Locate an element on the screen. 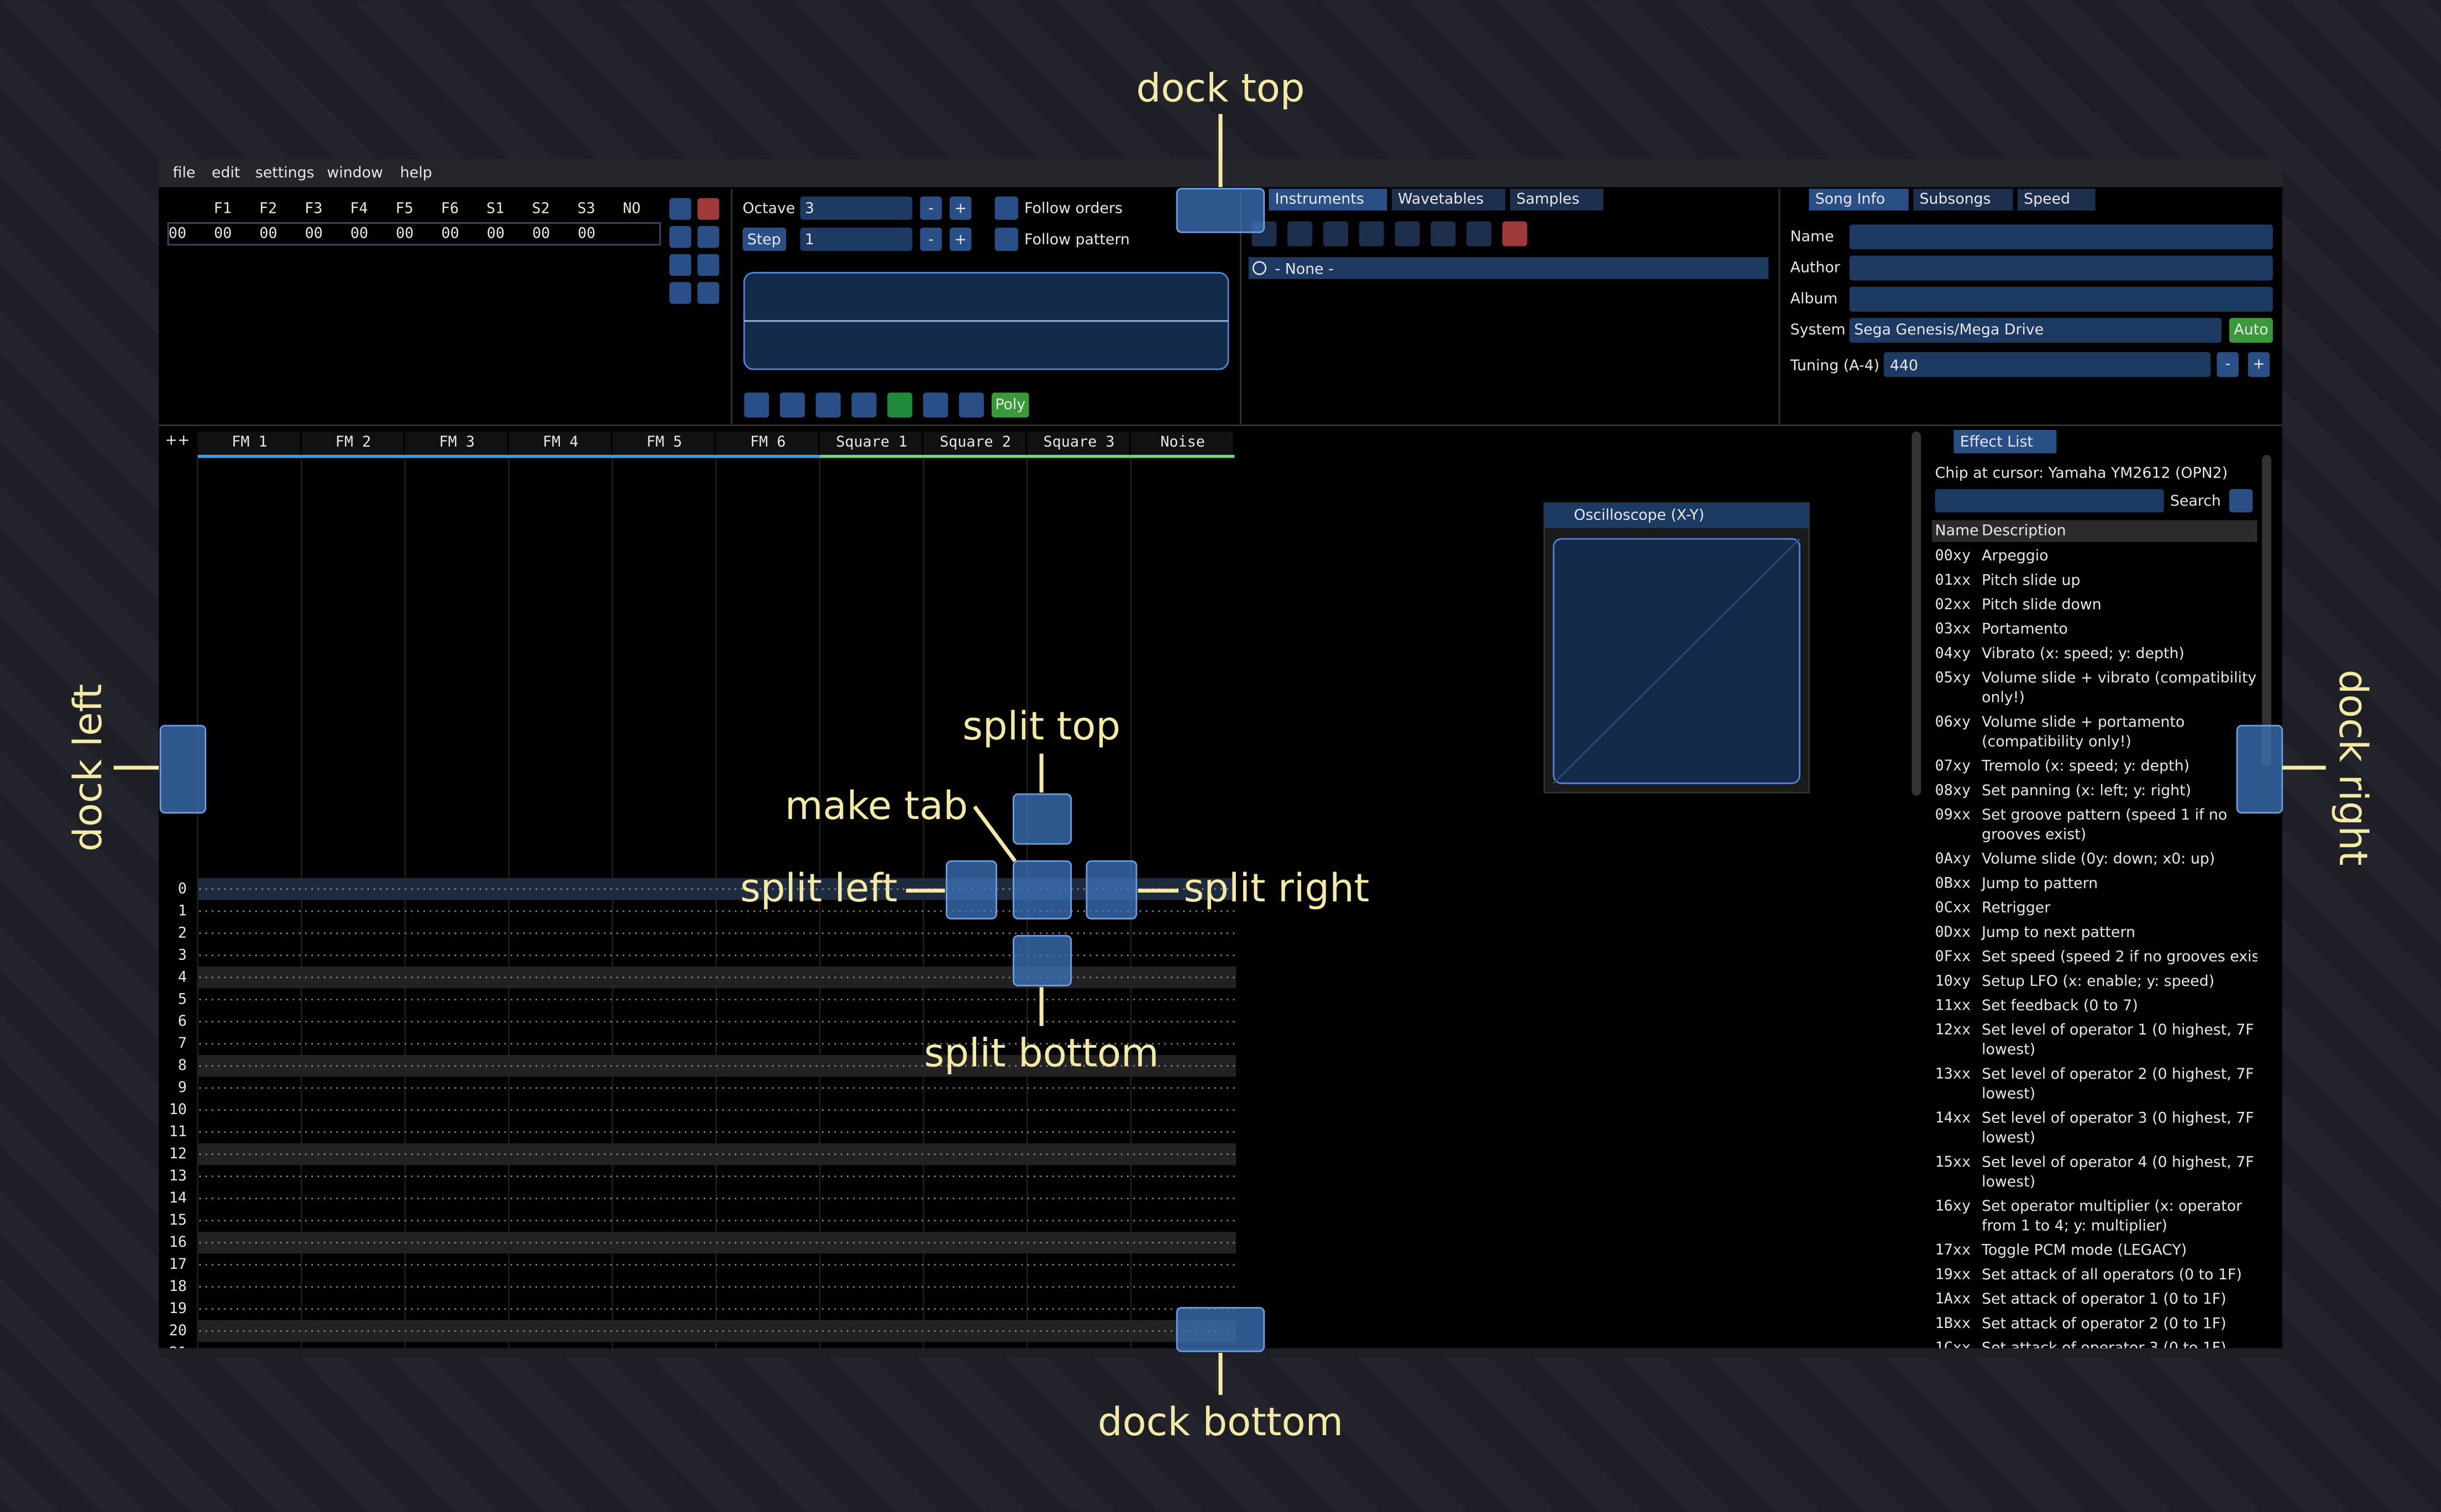 The height and width of the screenshot is (1512, 2441). channel-name: Square 3 is located at coordinates (1079, 442).